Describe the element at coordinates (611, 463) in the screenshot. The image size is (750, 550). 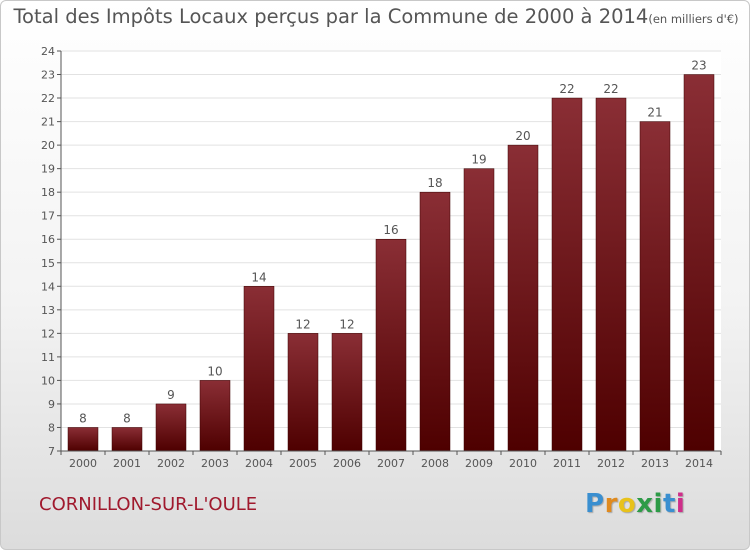
I see `x-tick-label: 2012` at that location.